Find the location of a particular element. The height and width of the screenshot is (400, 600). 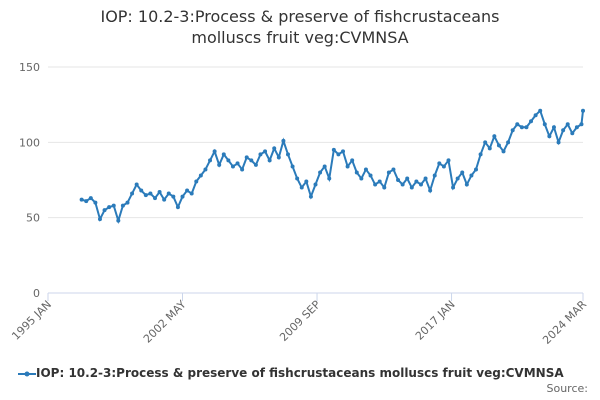

y-tick-label: 150 is located at coordinates (29, 67).